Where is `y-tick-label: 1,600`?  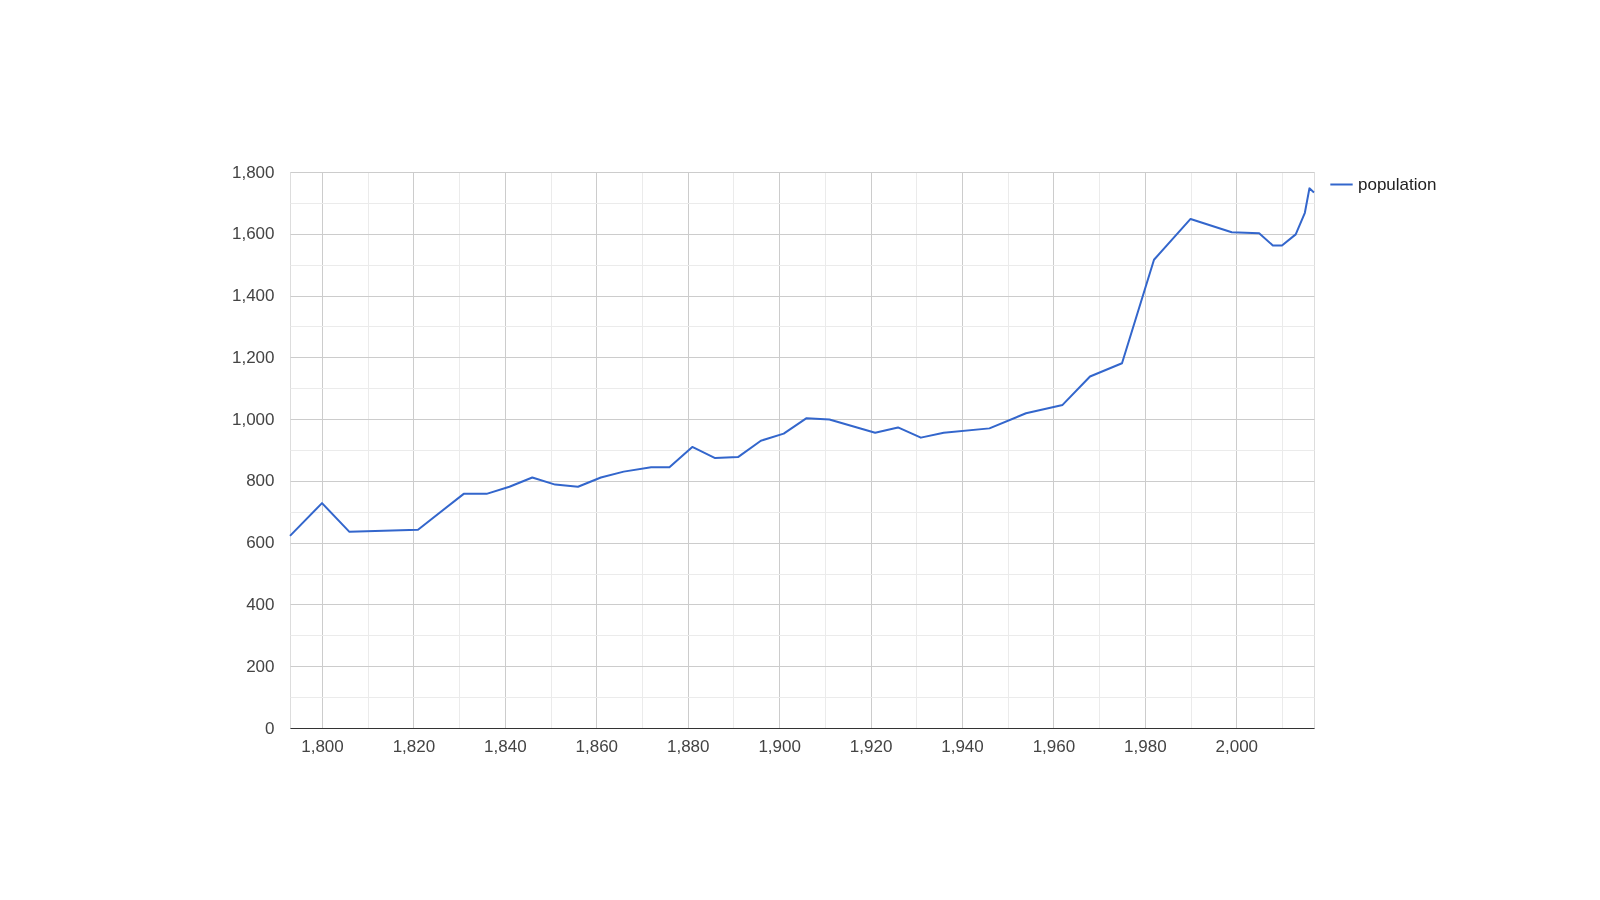
y-tick-label: 1,600 is located at coordinates (253, 234).